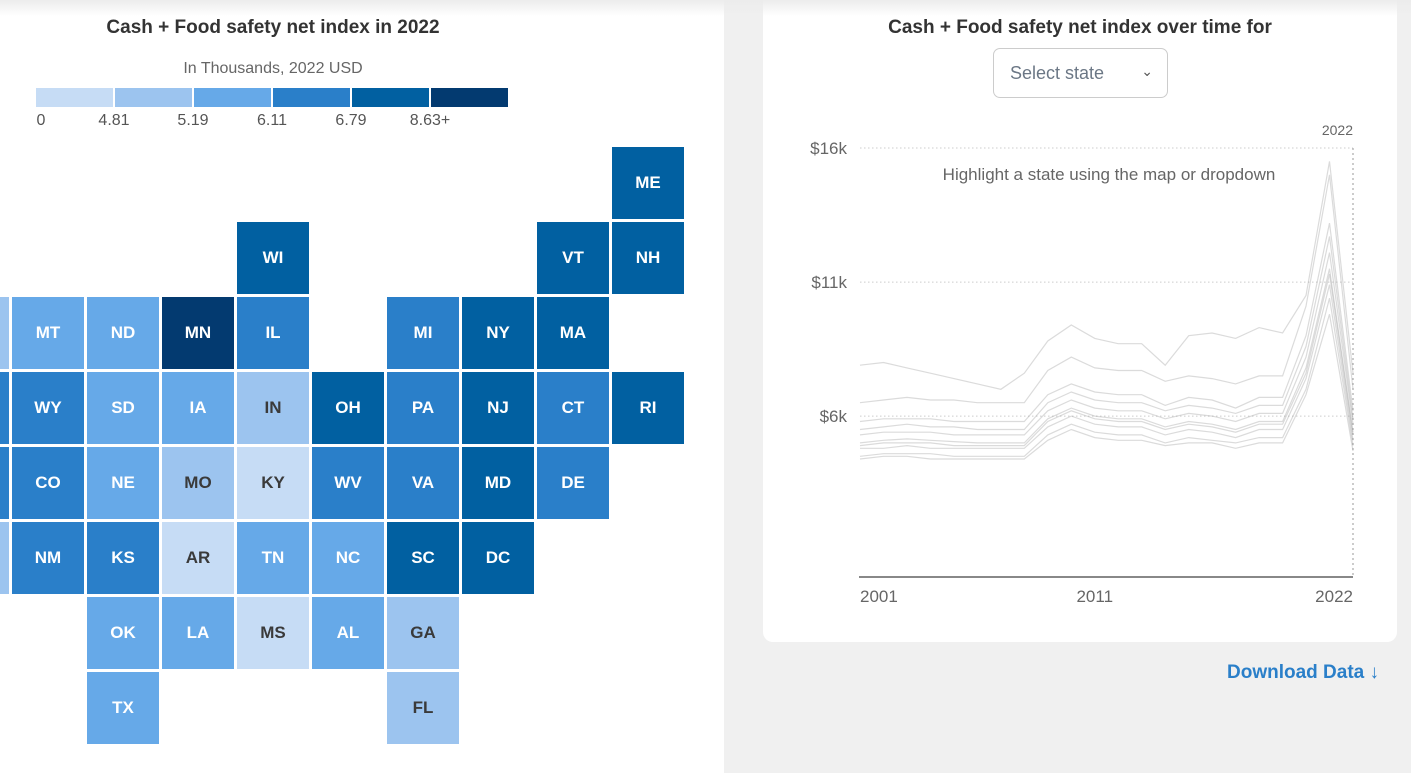 The image size is (1411, 773). I want to click on state-tile-ct: CT, so click(573, 408).